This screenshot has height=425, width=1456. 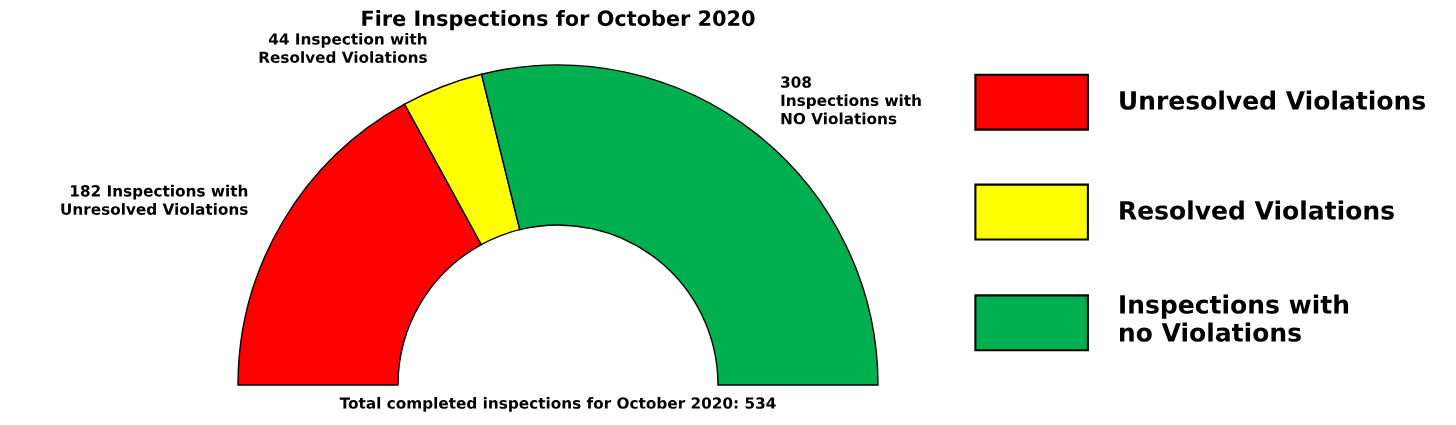 What do you see at coordinates (557, 404) in the screenshot?
I see `text: Total completed inspections for October 2020: 534` at bounding box center [557, 404].